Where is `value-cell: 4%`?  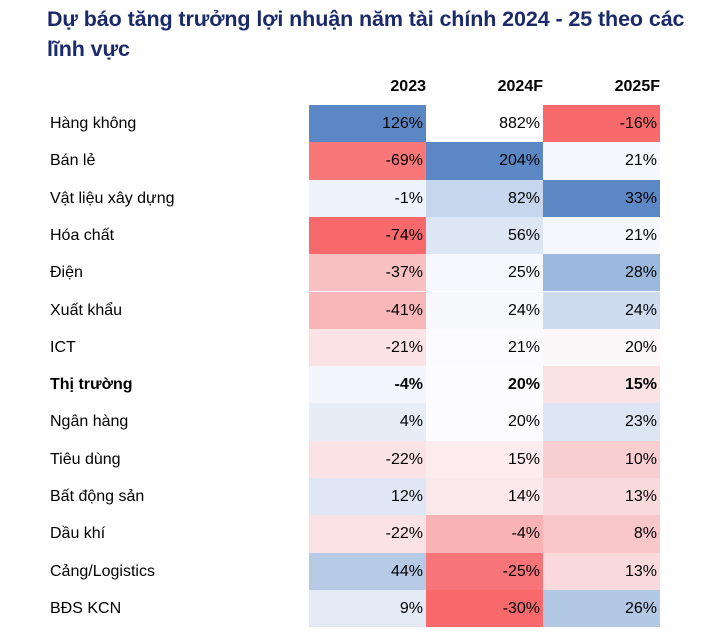 value-cell: 4% is located at coordinates (367, 422).